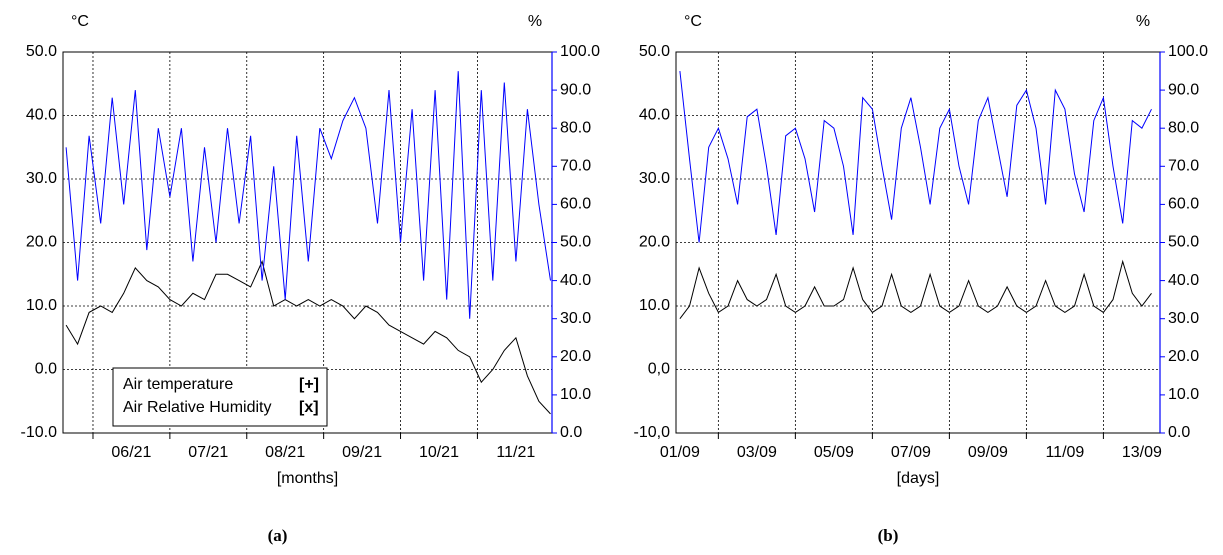 Image resolution: width=1223 pixels, height=555 pixels. Describe the element at coordinates (911, 452) in the screenshot. I see `x-tick-label: 07/09` at that location.